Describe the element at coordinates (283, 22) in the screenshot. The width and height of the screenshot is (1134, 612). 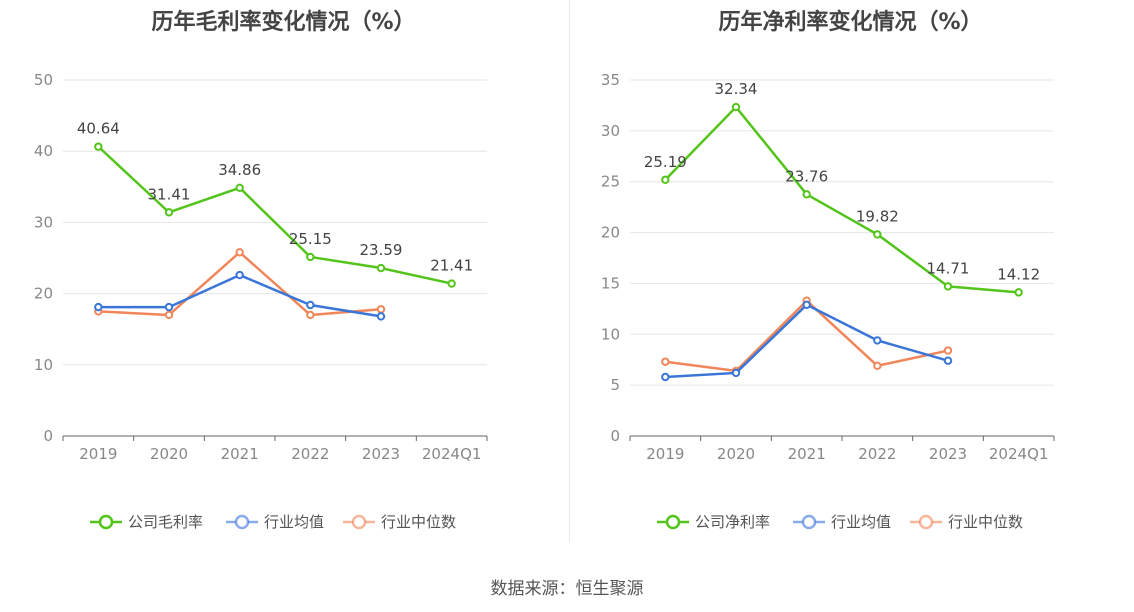
I see `chart-title: 历年毛利率变化情况（%）` at that location.